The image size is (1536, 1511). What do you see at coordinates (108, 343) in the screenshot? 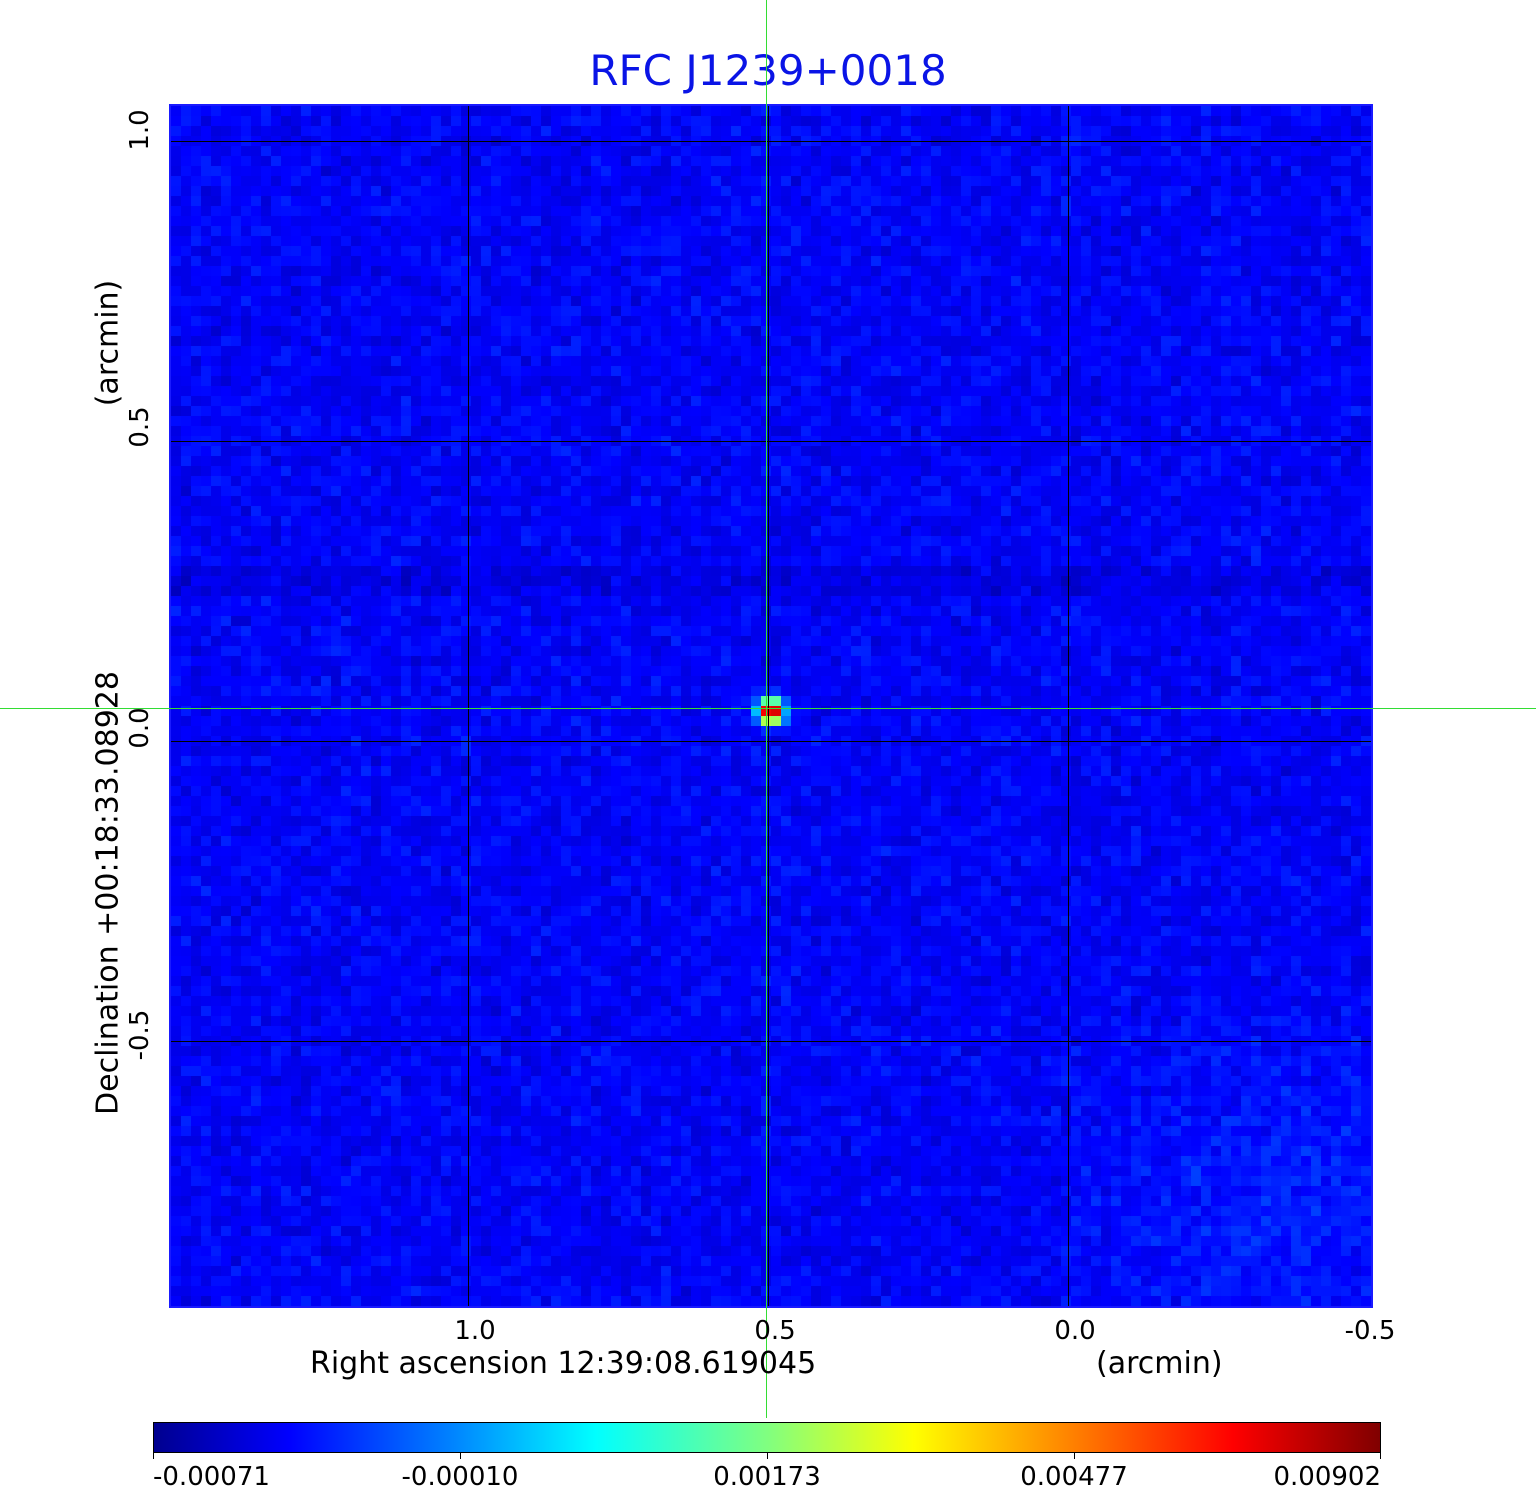
I see `y-axis-unit: (arcmin)` at bounding box center [108, 343].